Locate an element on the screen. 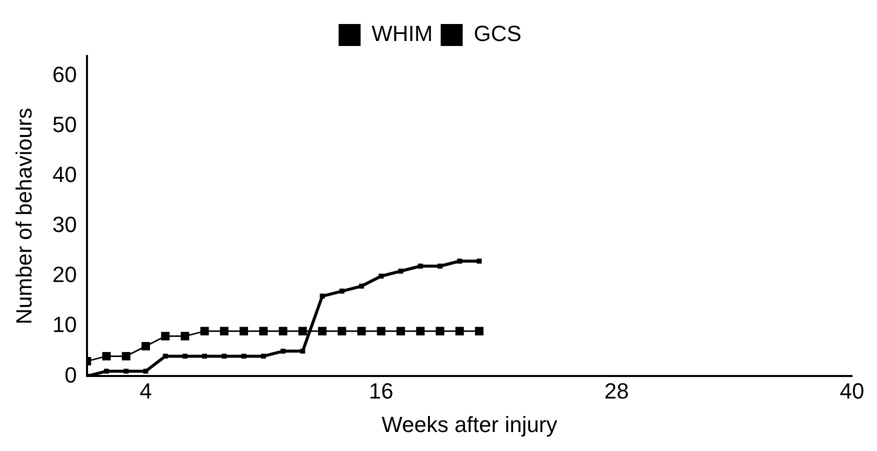  y-tick-label: 50 is located at coordinates (64, 125).